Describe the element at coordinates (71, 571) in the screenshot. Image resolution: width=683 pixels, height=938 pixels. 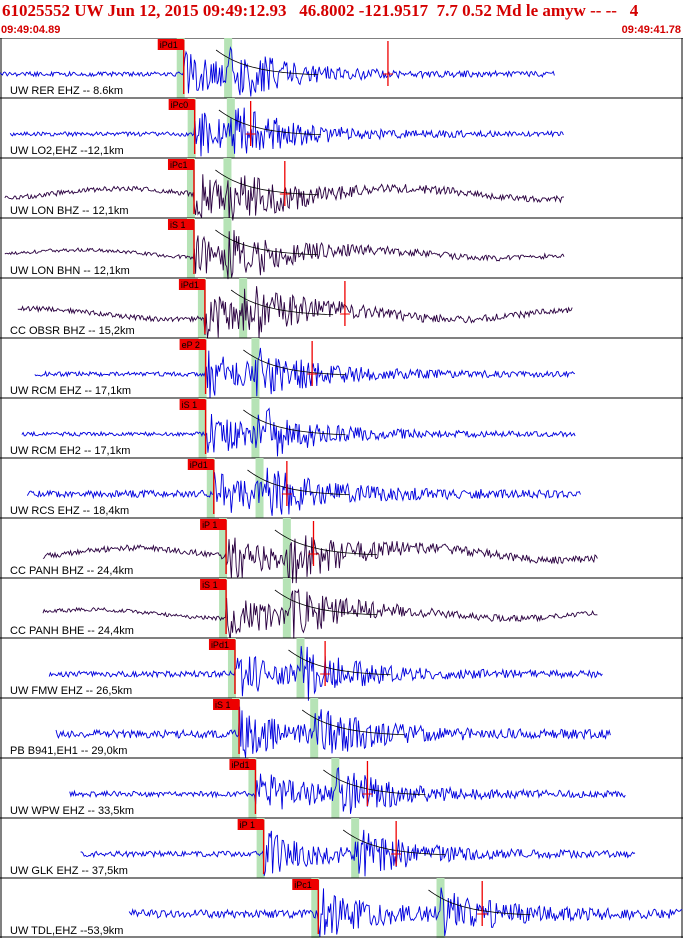
I see `station-label: CC PANH BHZ -- 24,4km` at that location.